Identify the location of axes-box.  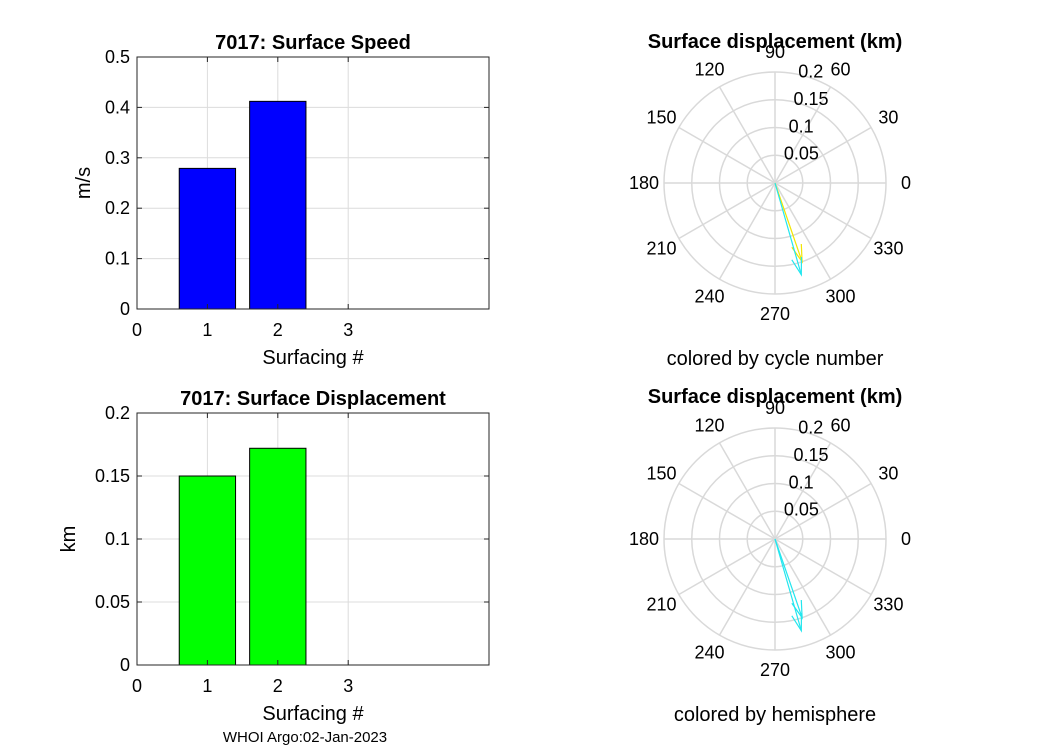
(313, 183).